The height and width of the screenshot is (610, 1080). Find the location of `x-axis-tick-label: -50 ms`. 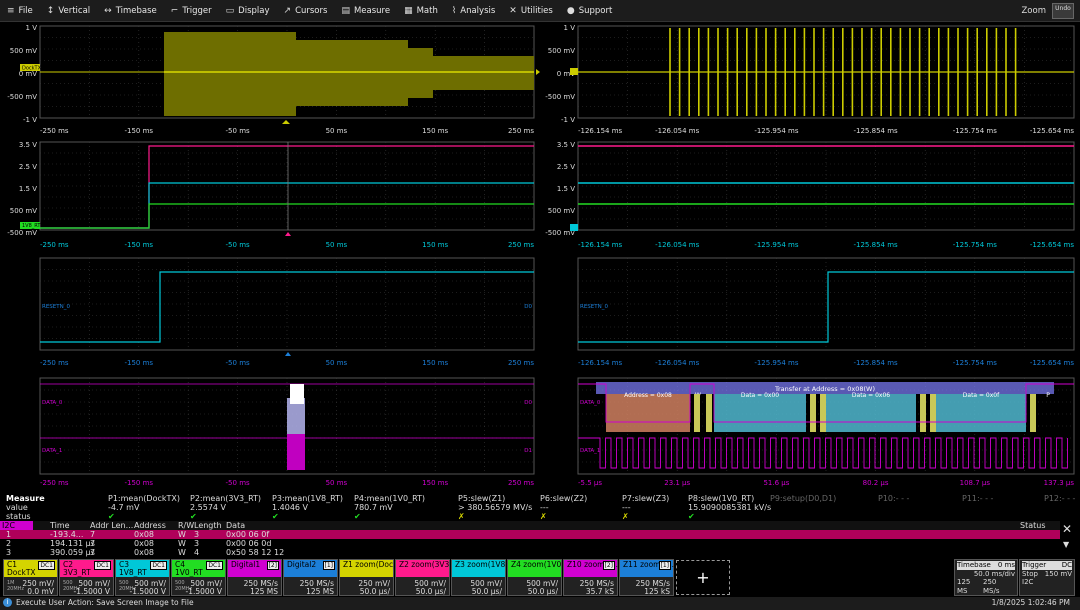

x-axis-tick-label: -50 ms is located at coordinates (238, 483).